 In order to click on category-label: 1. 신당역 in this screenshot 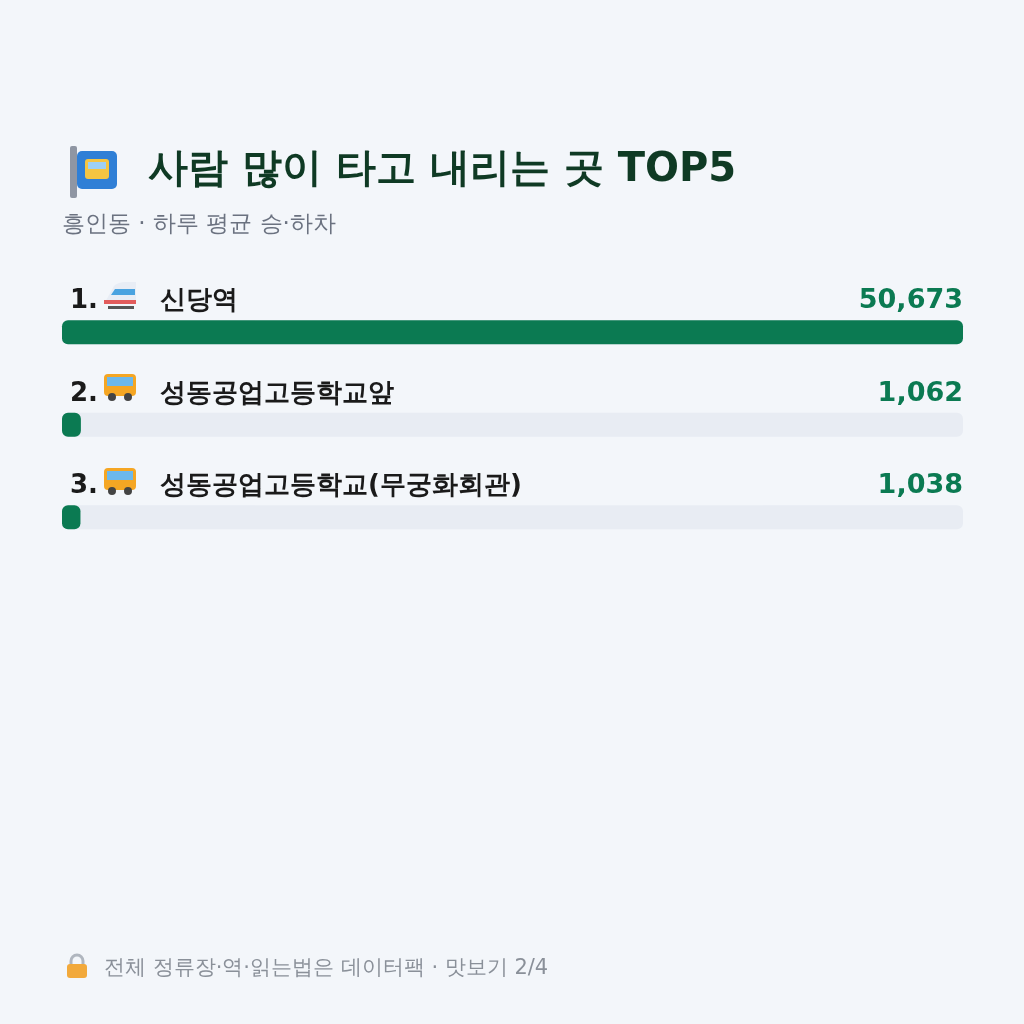, I will do `click(154, 299)`.